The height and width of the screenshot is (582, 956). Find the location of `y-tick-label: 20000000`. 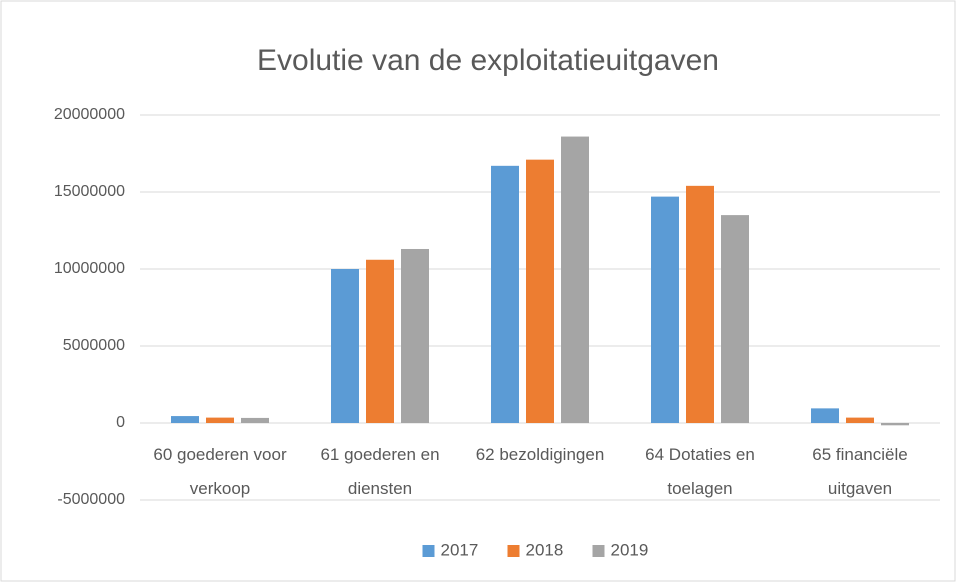

y-tick-label: 20000000 is located at coordinates (89, 114).